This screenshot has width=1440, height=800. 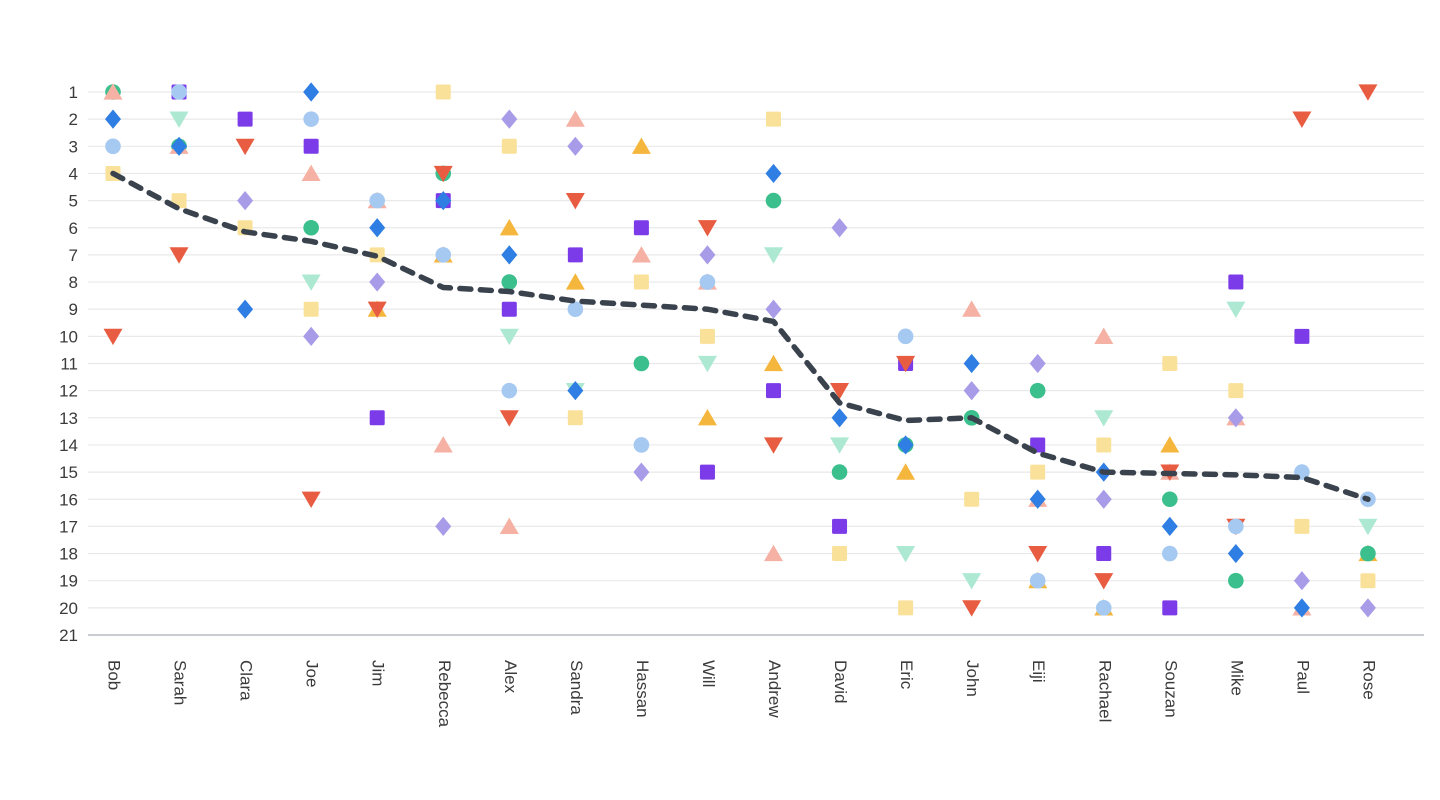 I want to click on marker-blue-diamond-sandra, so click(x=575, y=391).